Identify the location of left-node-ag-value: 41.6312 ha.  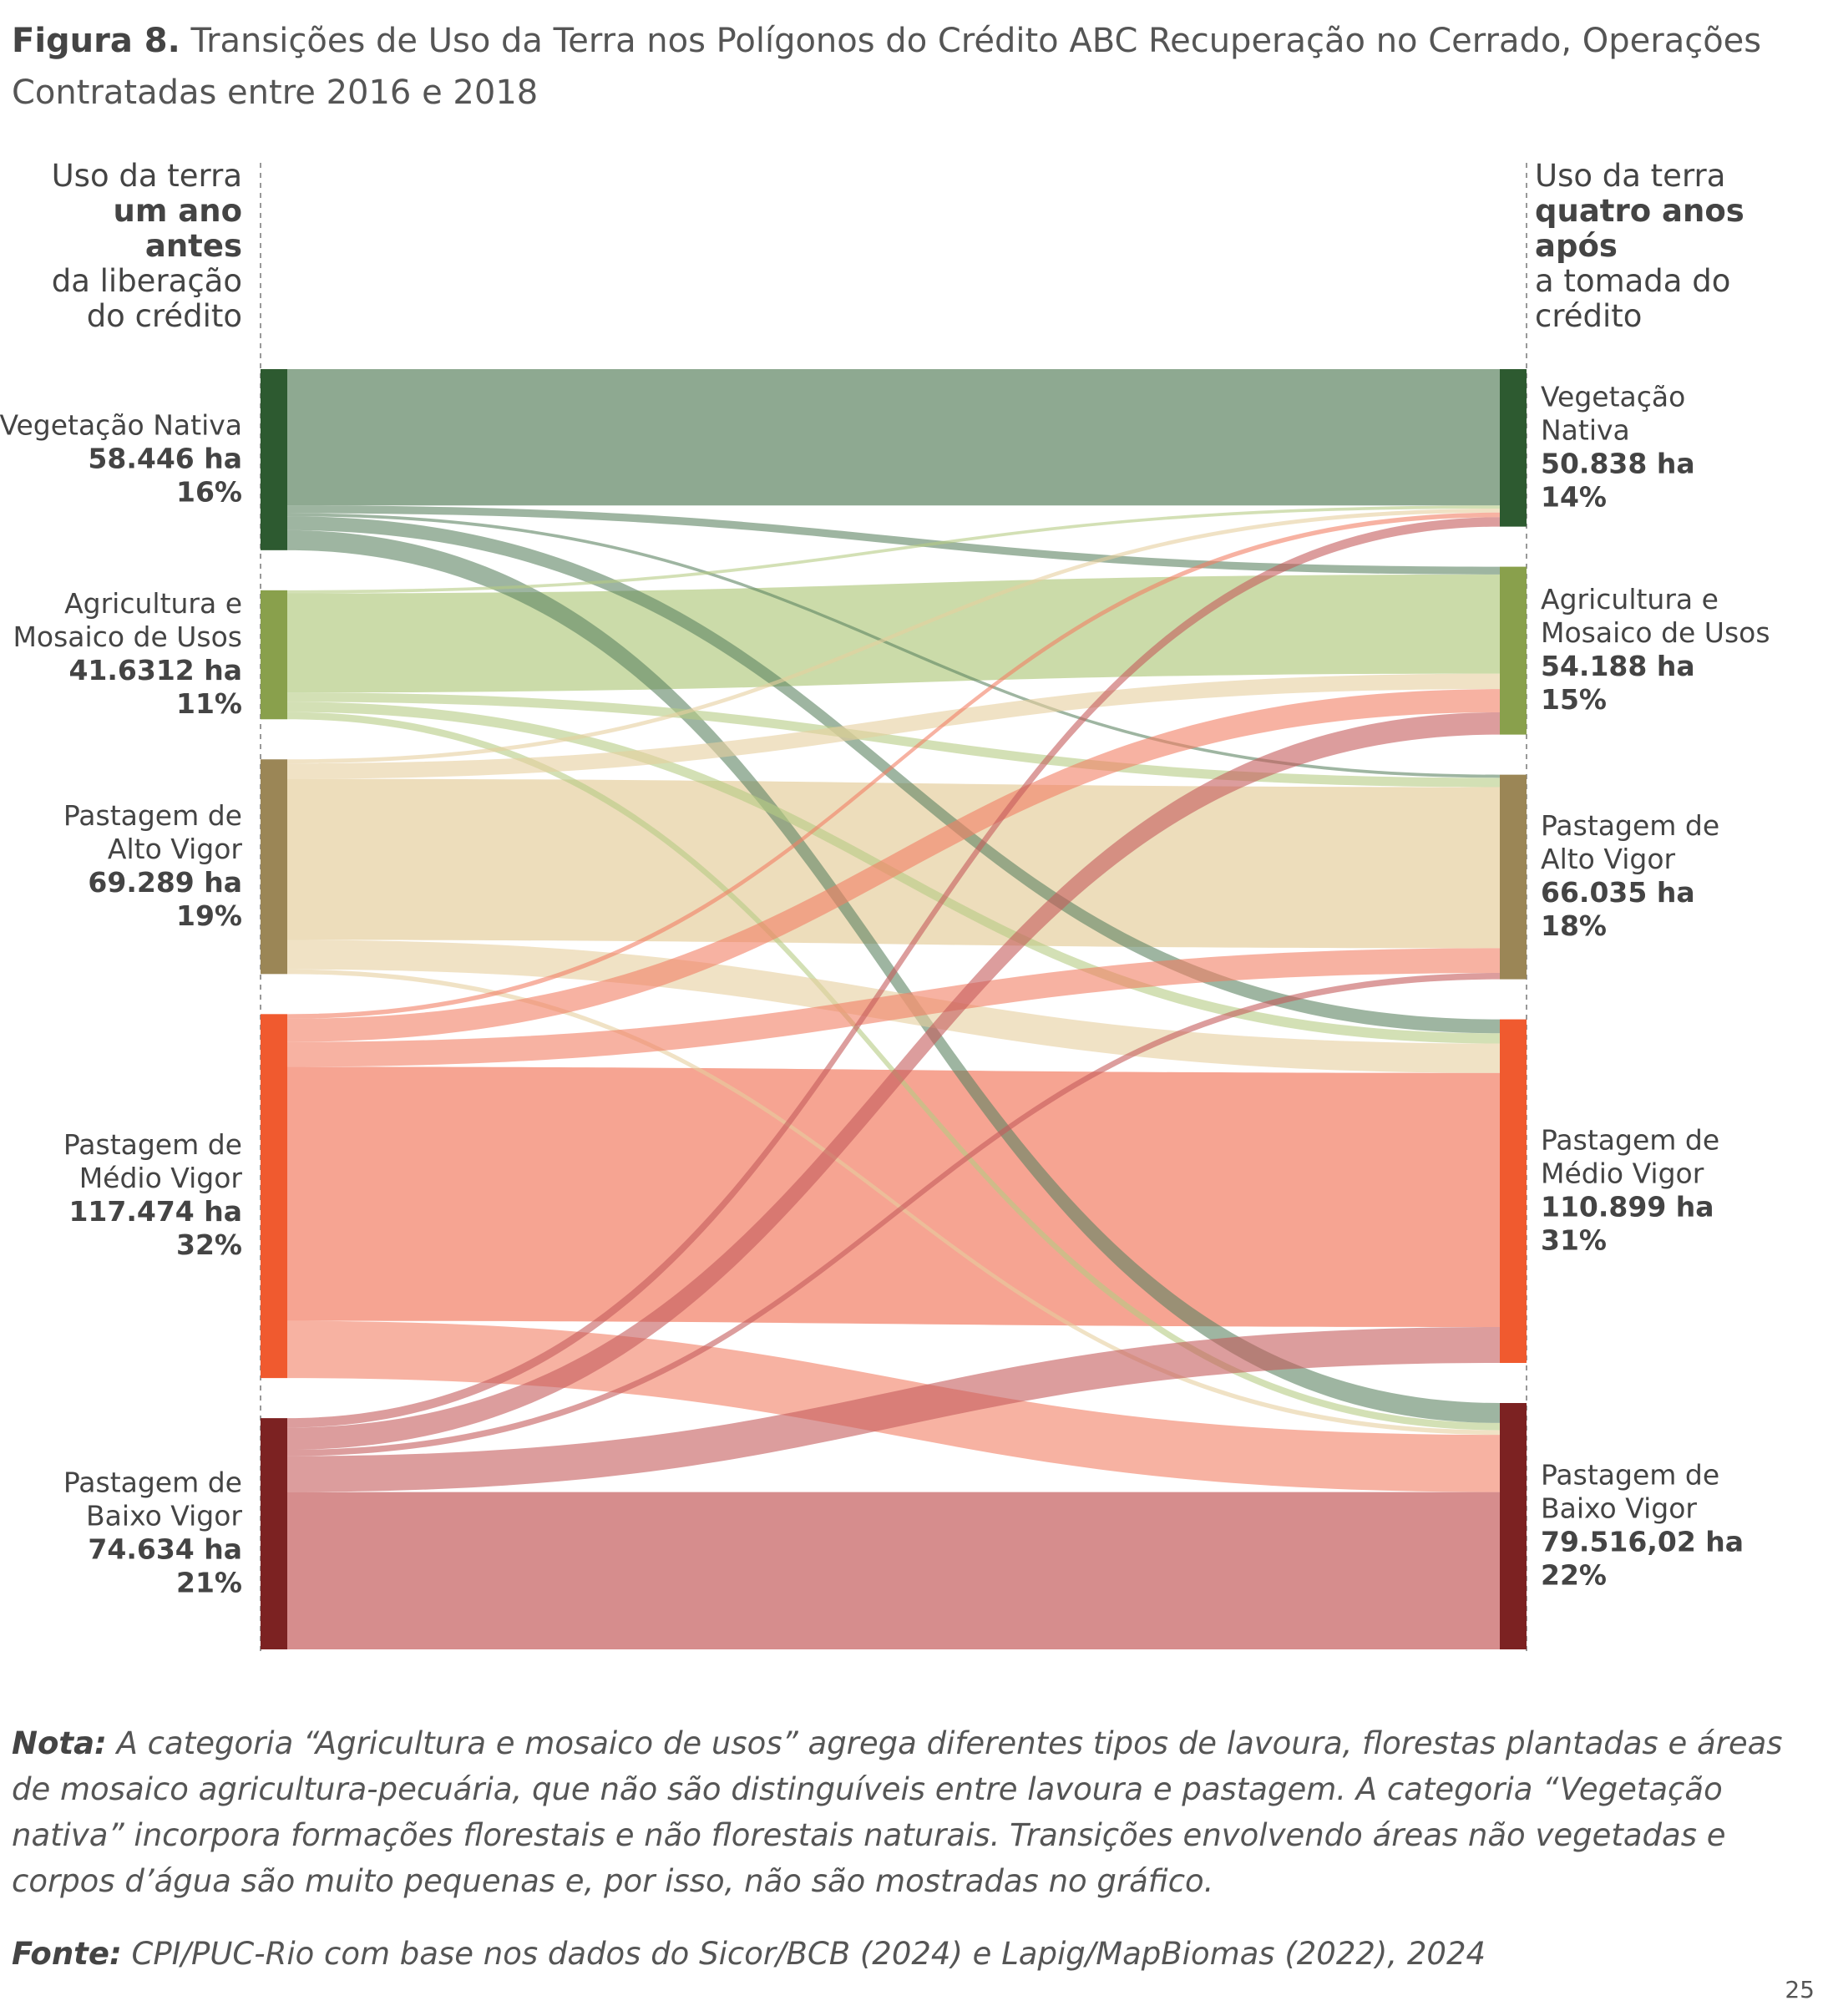
(155, 670).